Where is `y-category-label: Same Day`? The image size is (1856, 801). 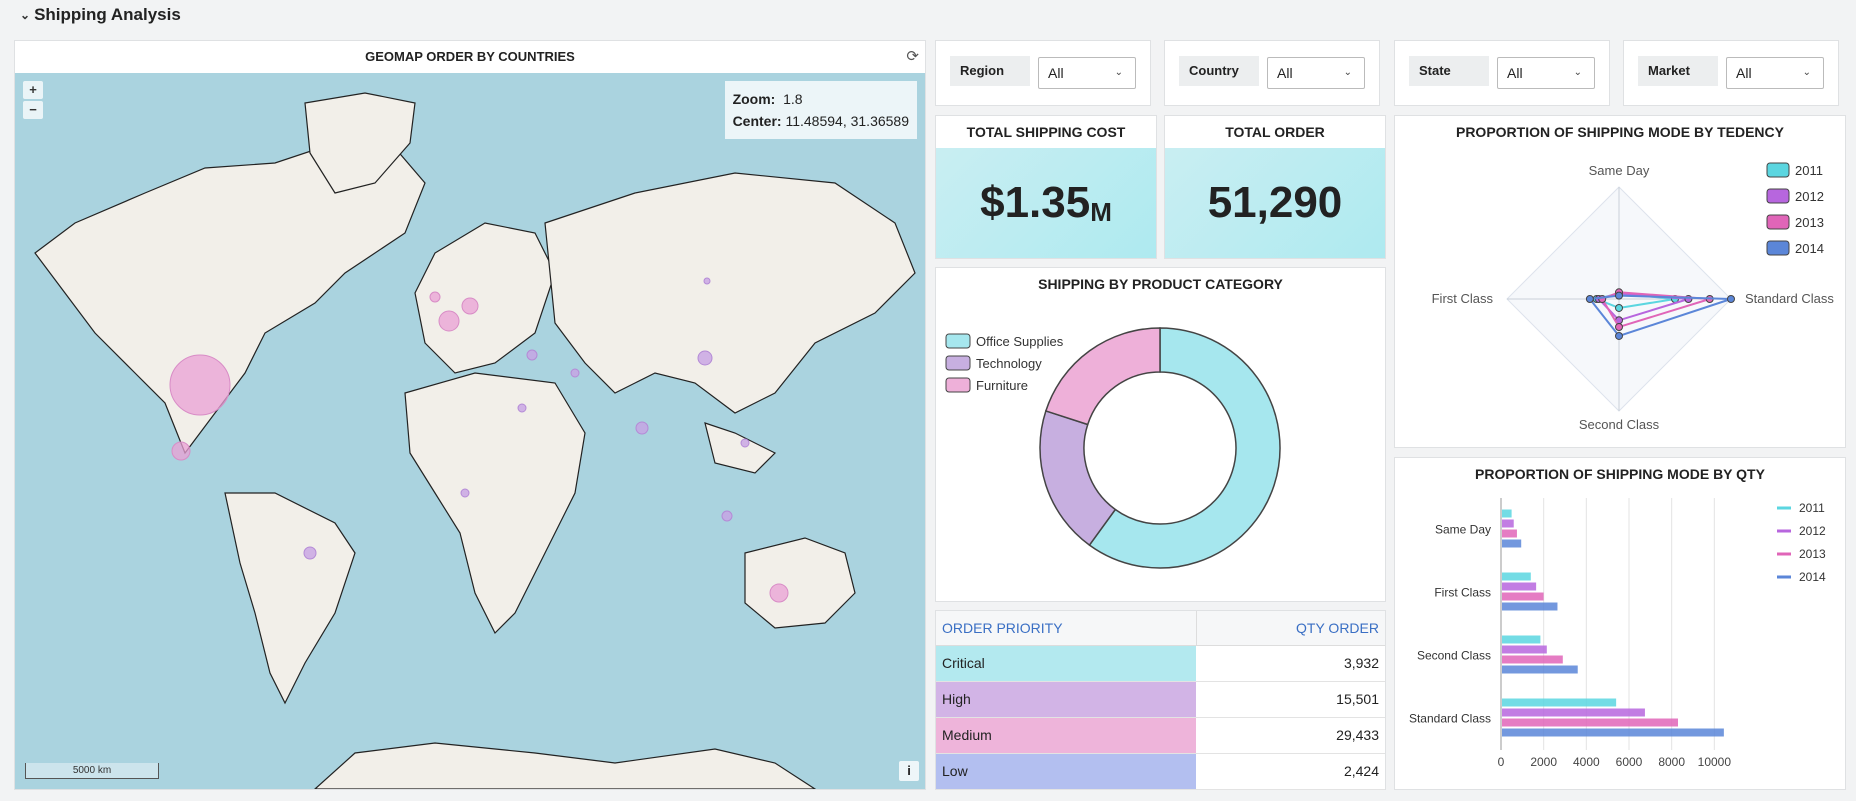
y-category-label: Same Day is located at coordinates (1463, 530).